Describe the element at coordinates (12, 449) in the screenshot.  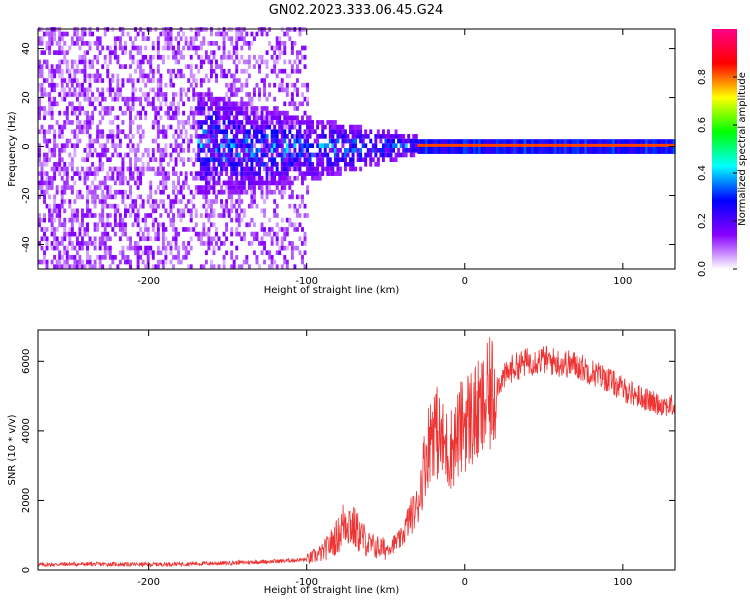
I see `snr-y-axis-label: SNR (10 * v/v)` at that location.